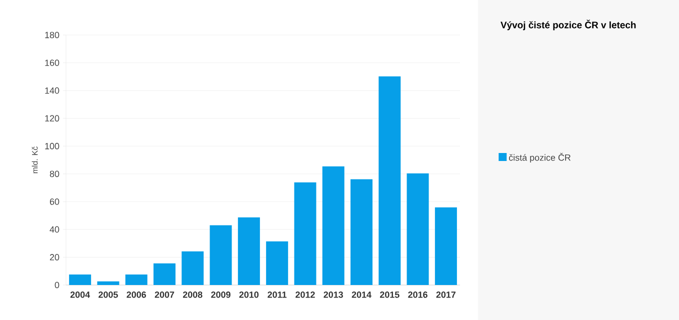 The width and height of the screenshot is (679, 320). I want to click on x-tick-label: 2015, so click(390, 295).